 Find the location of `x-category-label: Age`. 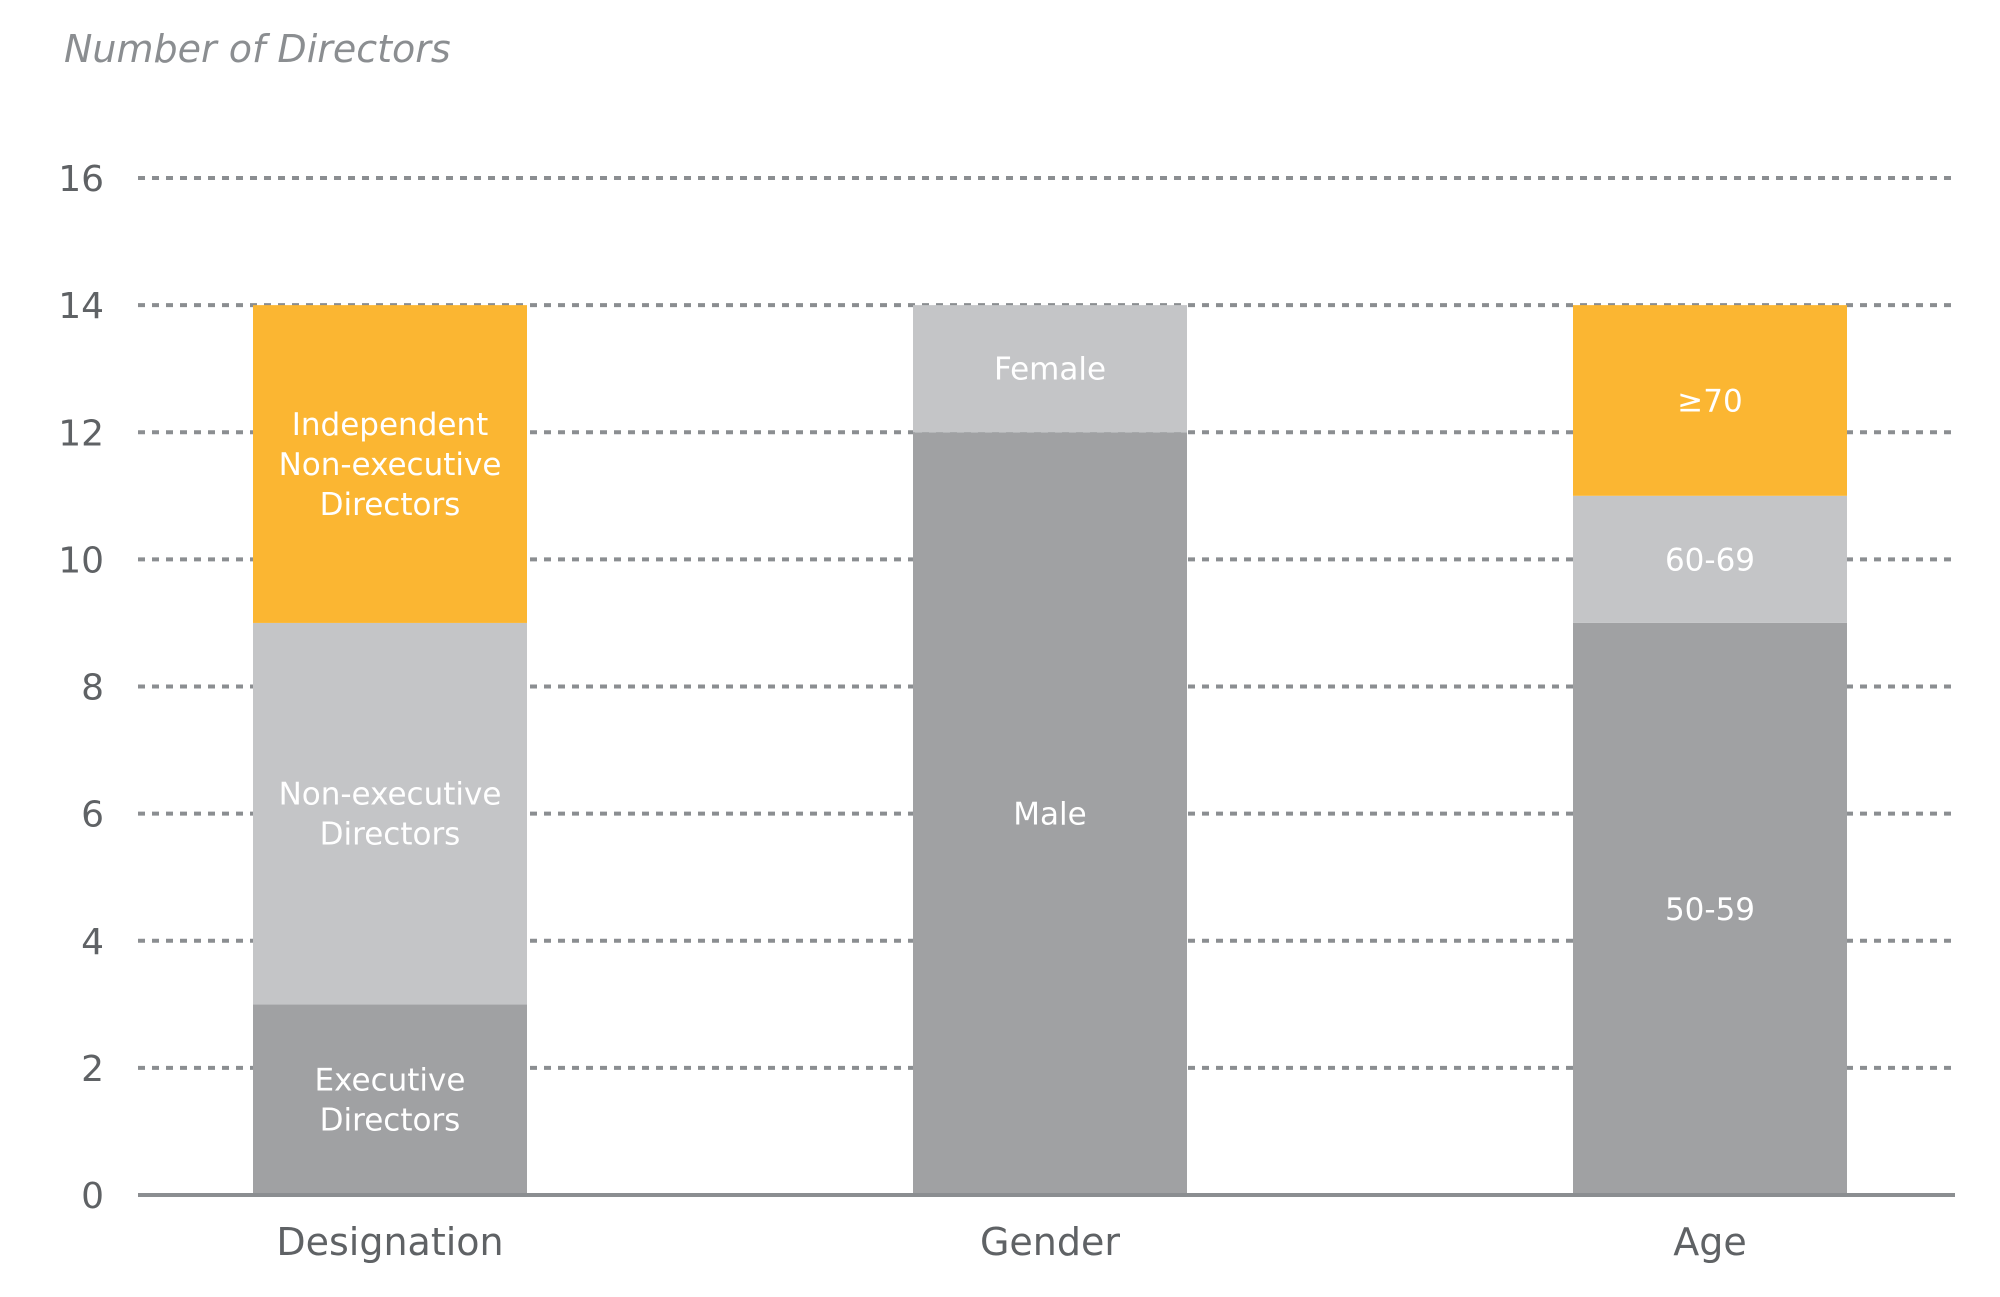

x-category-label: Age is located at coordinates (1710, 1242).